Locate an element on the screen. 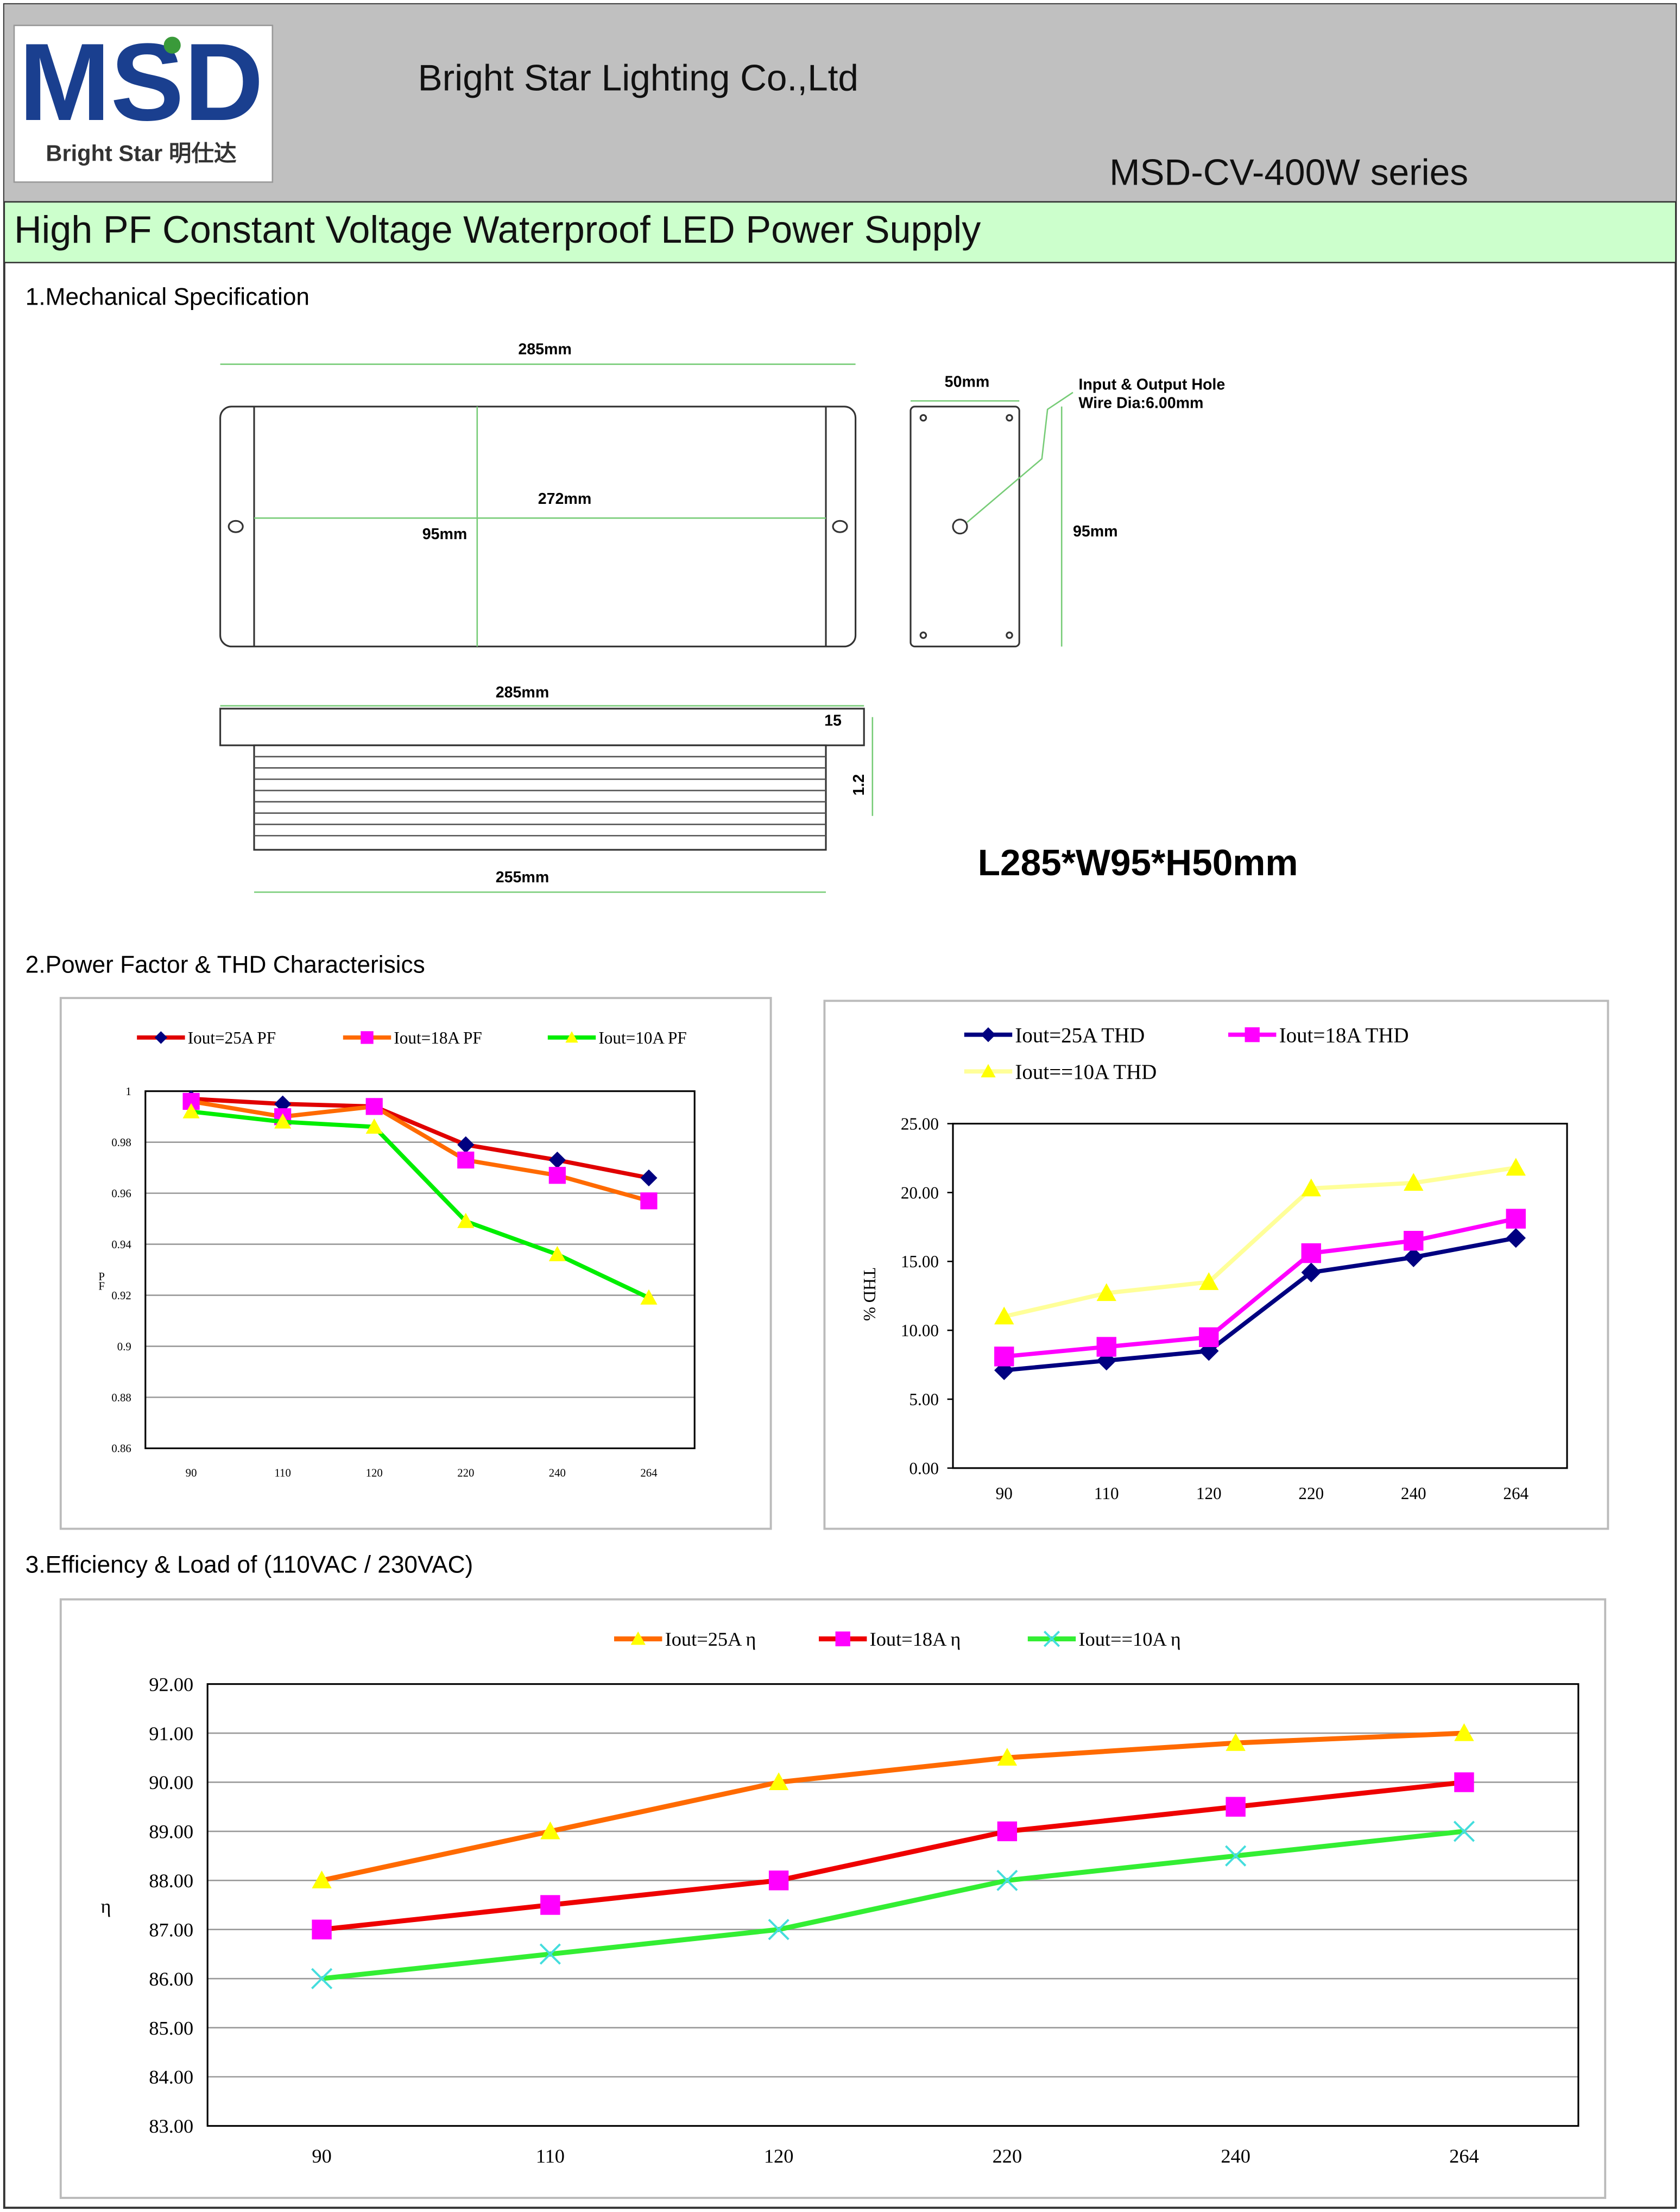 The image size is (1680, 2212). legend-label: Iout=18A PF is located at coordinates (438, 1037).